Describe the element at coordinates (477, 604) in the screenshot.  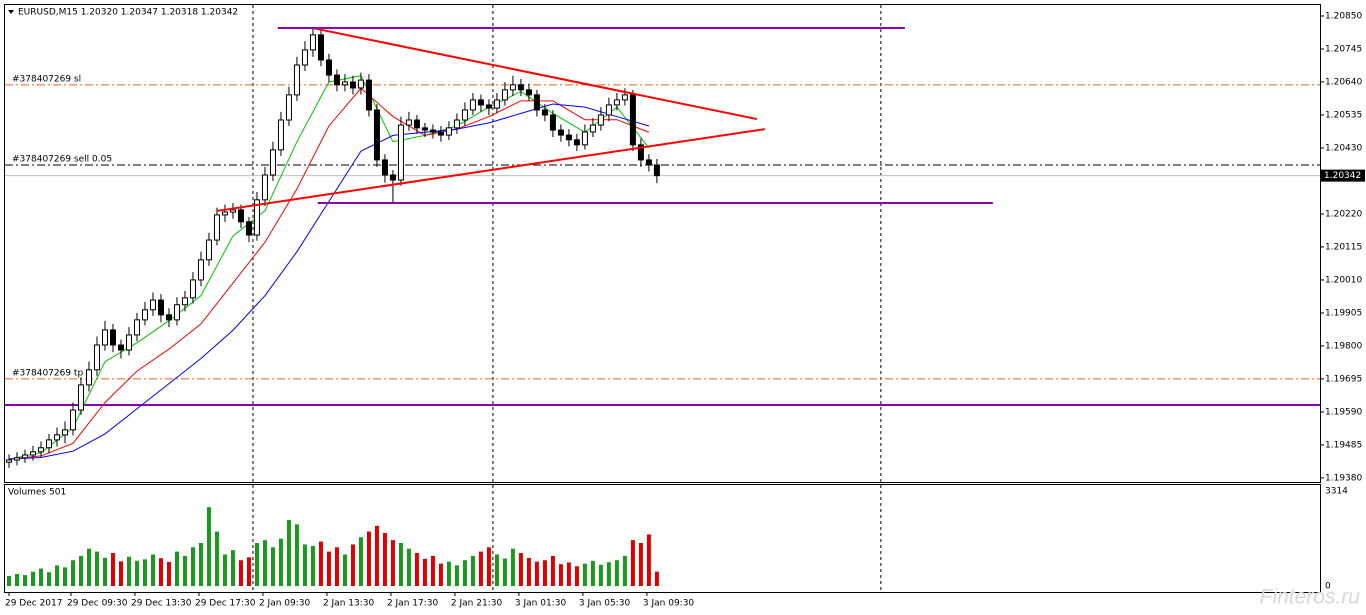
I see `x-tick-label: 2 Jan 21:30` at that location.